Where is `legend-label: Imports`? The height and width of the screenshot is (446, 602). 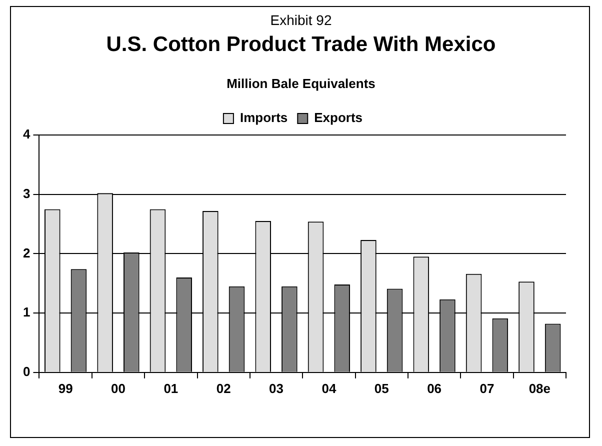 legend-label: Imports is located at coordinates (264, 118).